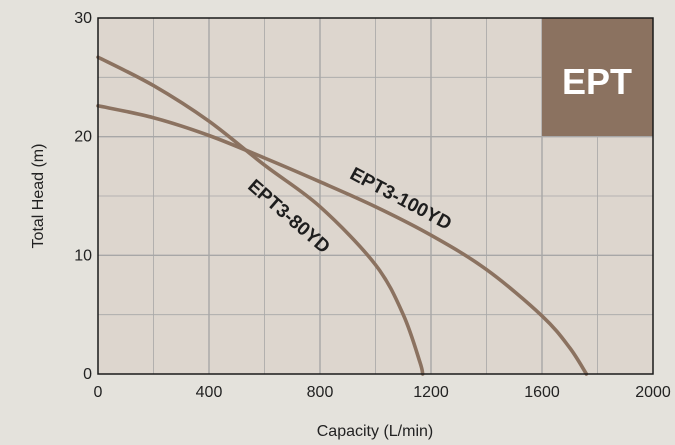 This screenshot has height=445, width=675. I want to click on y-tick-label: 10, so click(83, 255).